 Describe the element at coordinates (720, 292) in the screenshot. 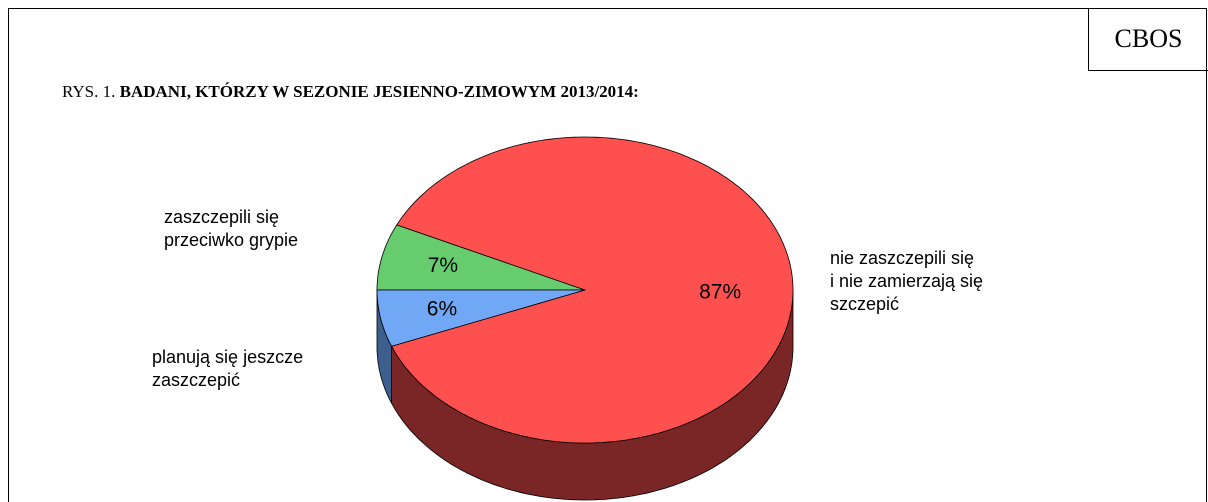

I see `value-label: 87%` at that location.